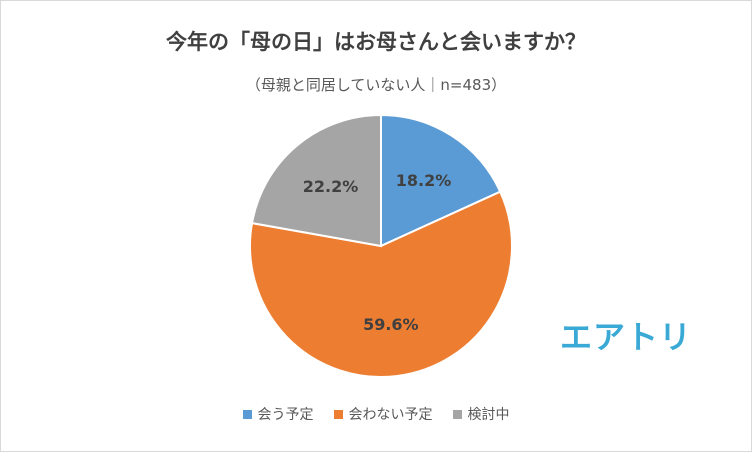 The width and height of the screenshot is (752, 452). I want to click on legend-item-not-attend: 会わない予定, so click(383, 414).